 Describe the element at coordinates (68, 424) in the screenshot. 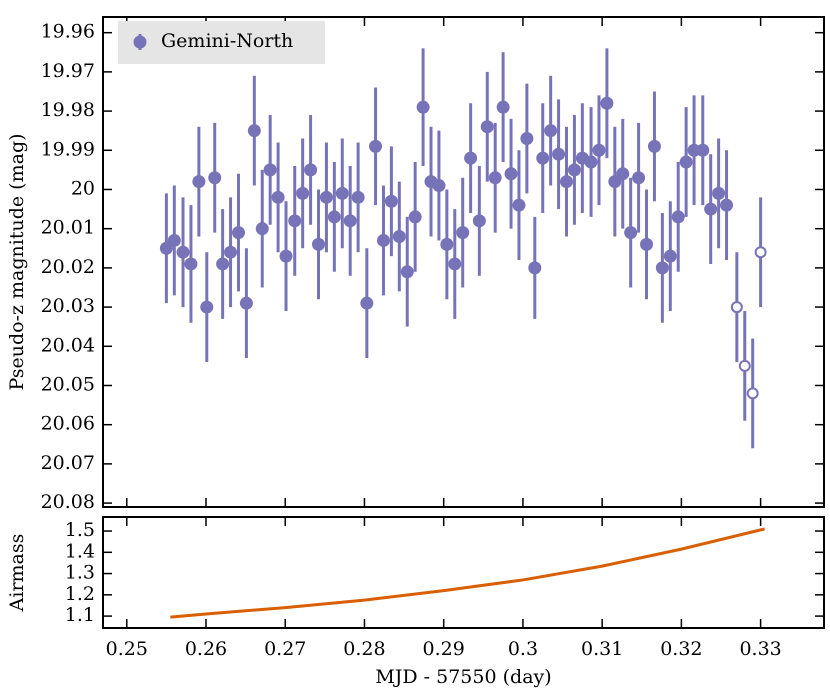

I see `y-tick-label: 20.06` at that location.